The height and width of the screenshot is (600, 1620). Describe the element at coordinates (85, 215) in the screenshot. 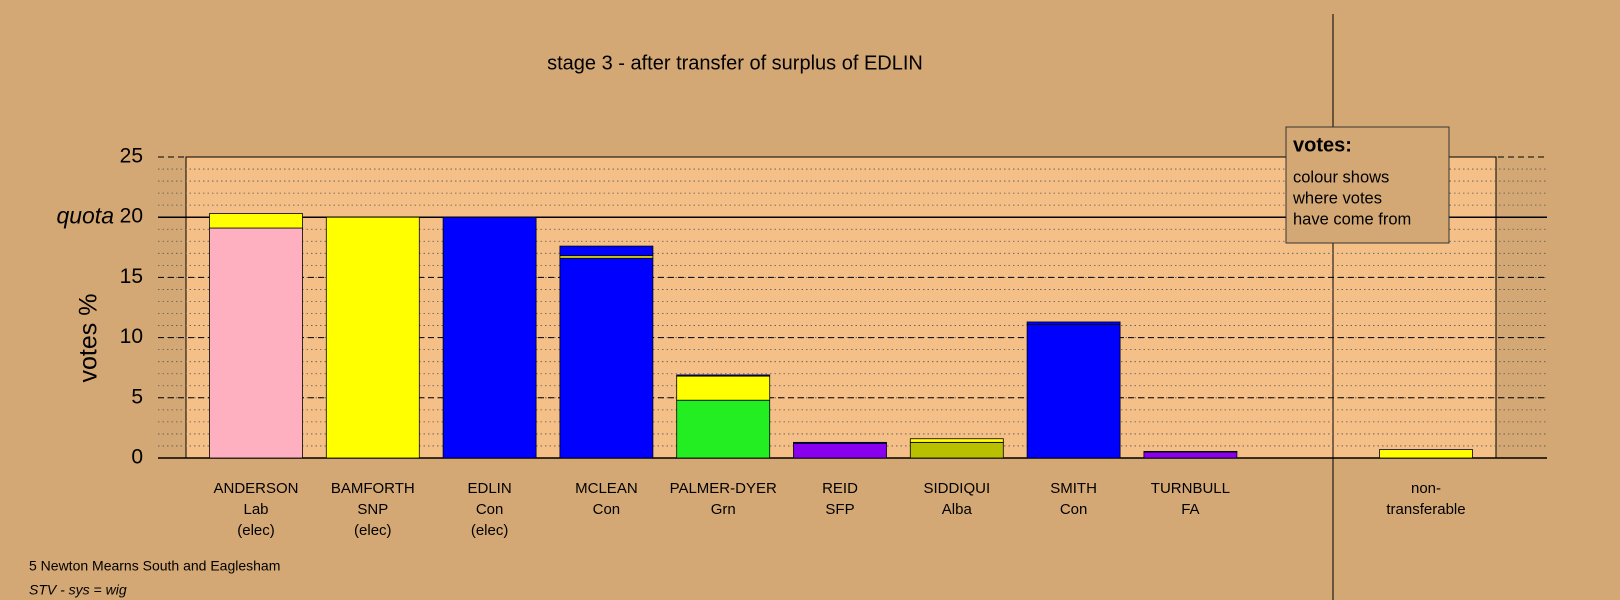

I see `quota-label: quota` at that location.